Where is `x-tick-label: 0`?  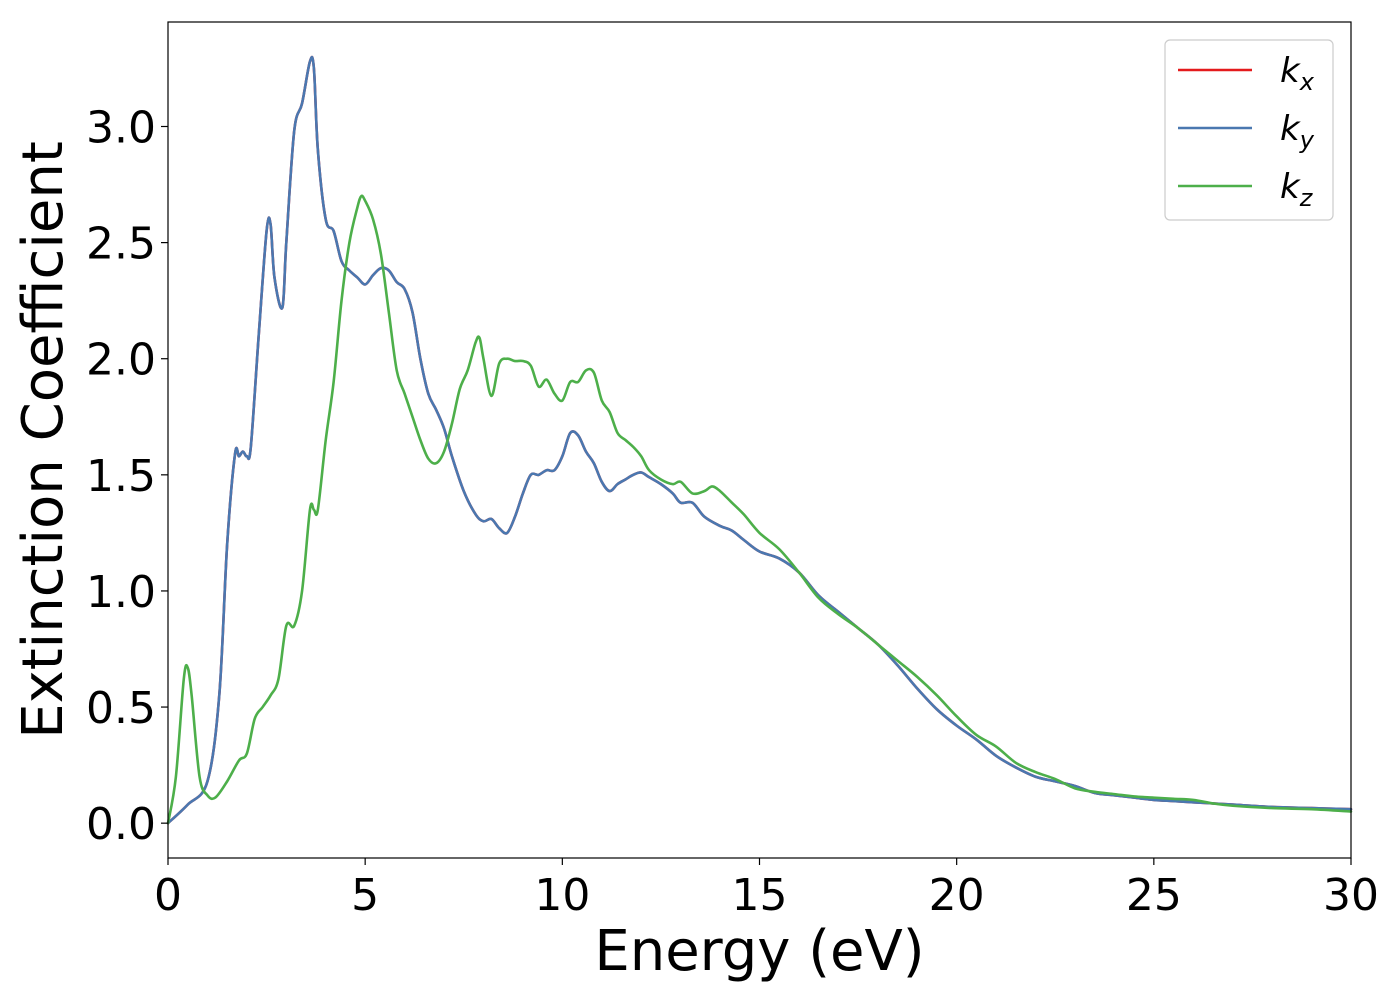 x-tick-label: 0 is located at coordinates (168, 895).